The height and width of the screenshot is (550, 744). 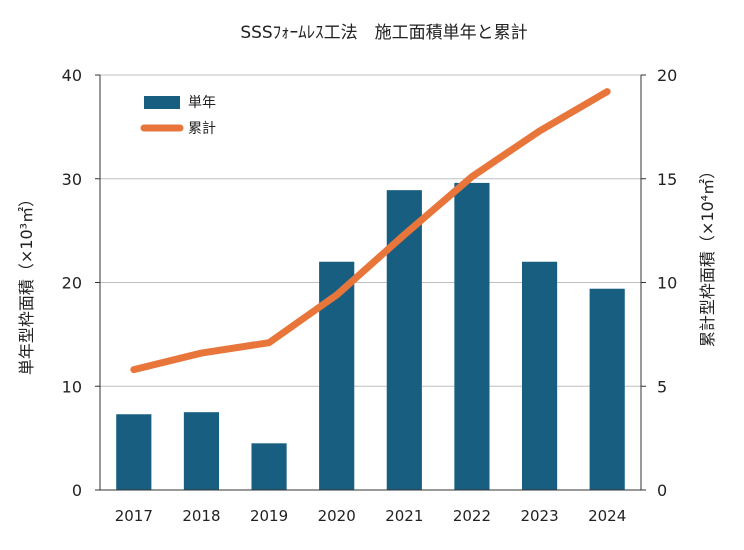 What do you see at coordinates (72, 386) in the screenshot?
I see `left-tick-label: 10` at bounding box center [72, 386].